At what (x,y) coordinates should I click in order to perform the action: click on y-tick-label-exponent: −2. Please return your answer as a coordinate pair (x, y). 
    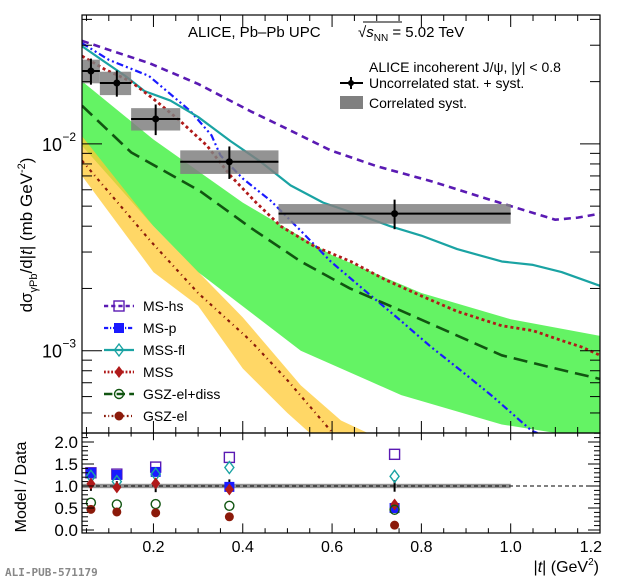
    Looking at the image, I should click on (69, 137).